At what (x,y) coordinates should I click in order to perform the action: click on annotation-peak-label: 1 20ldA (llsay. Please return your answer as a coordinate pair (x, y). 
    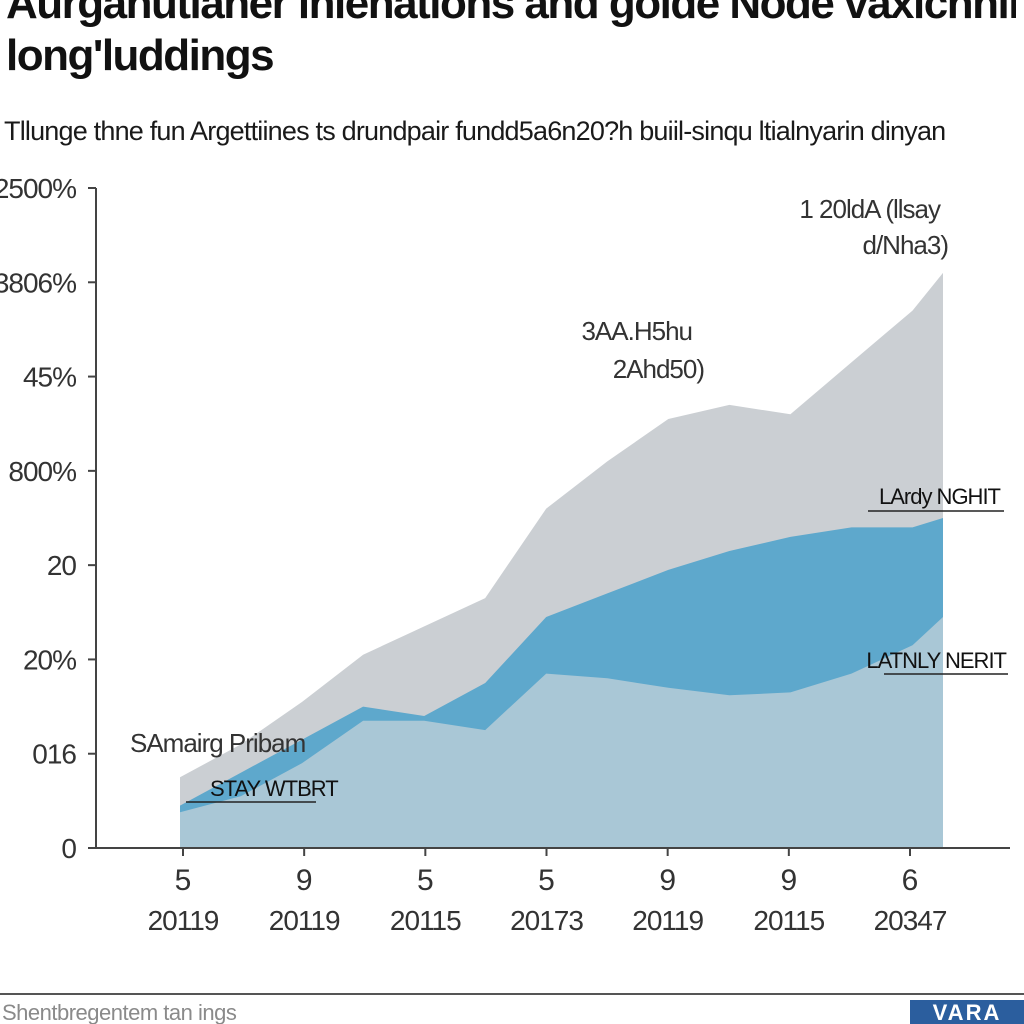
    Looking at the image, I should click on (870, 209).